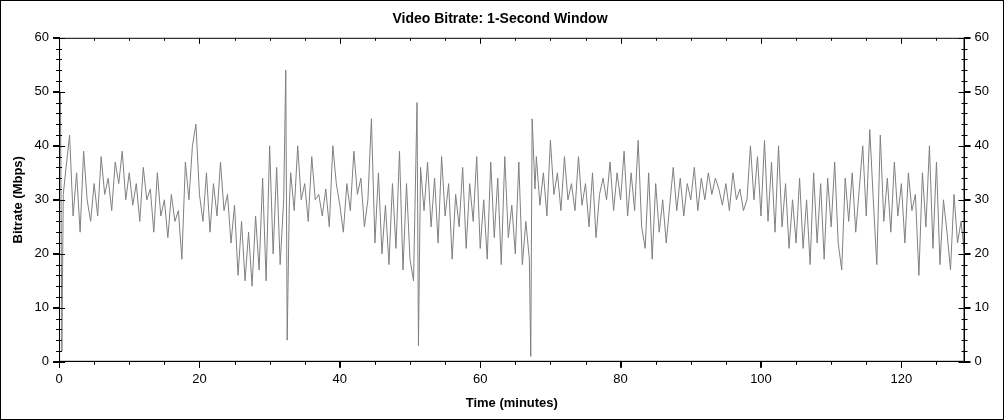 The image size is (1004, 420). I want to click on x-tick-label: 20, so click(199, 379).